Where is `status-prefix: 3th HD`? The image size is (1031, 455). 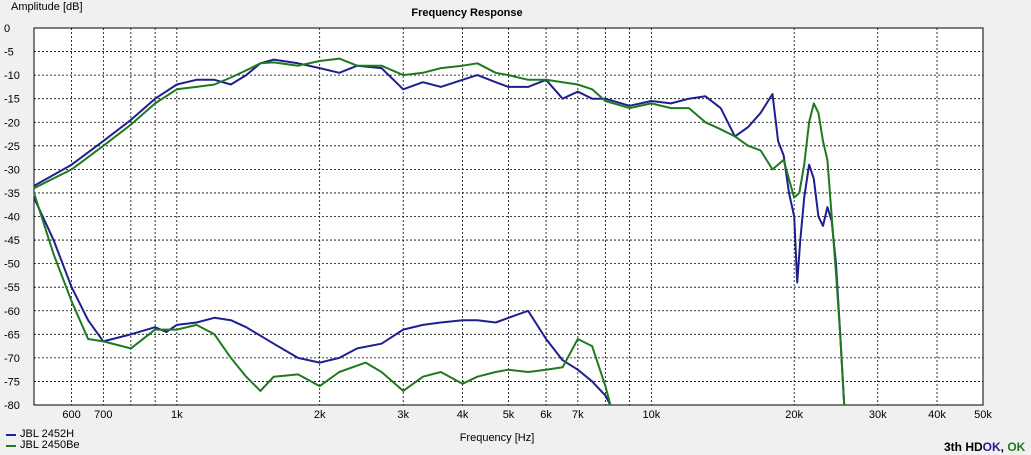
status-prefix: 3th HD is located at coordinates (963, 447).